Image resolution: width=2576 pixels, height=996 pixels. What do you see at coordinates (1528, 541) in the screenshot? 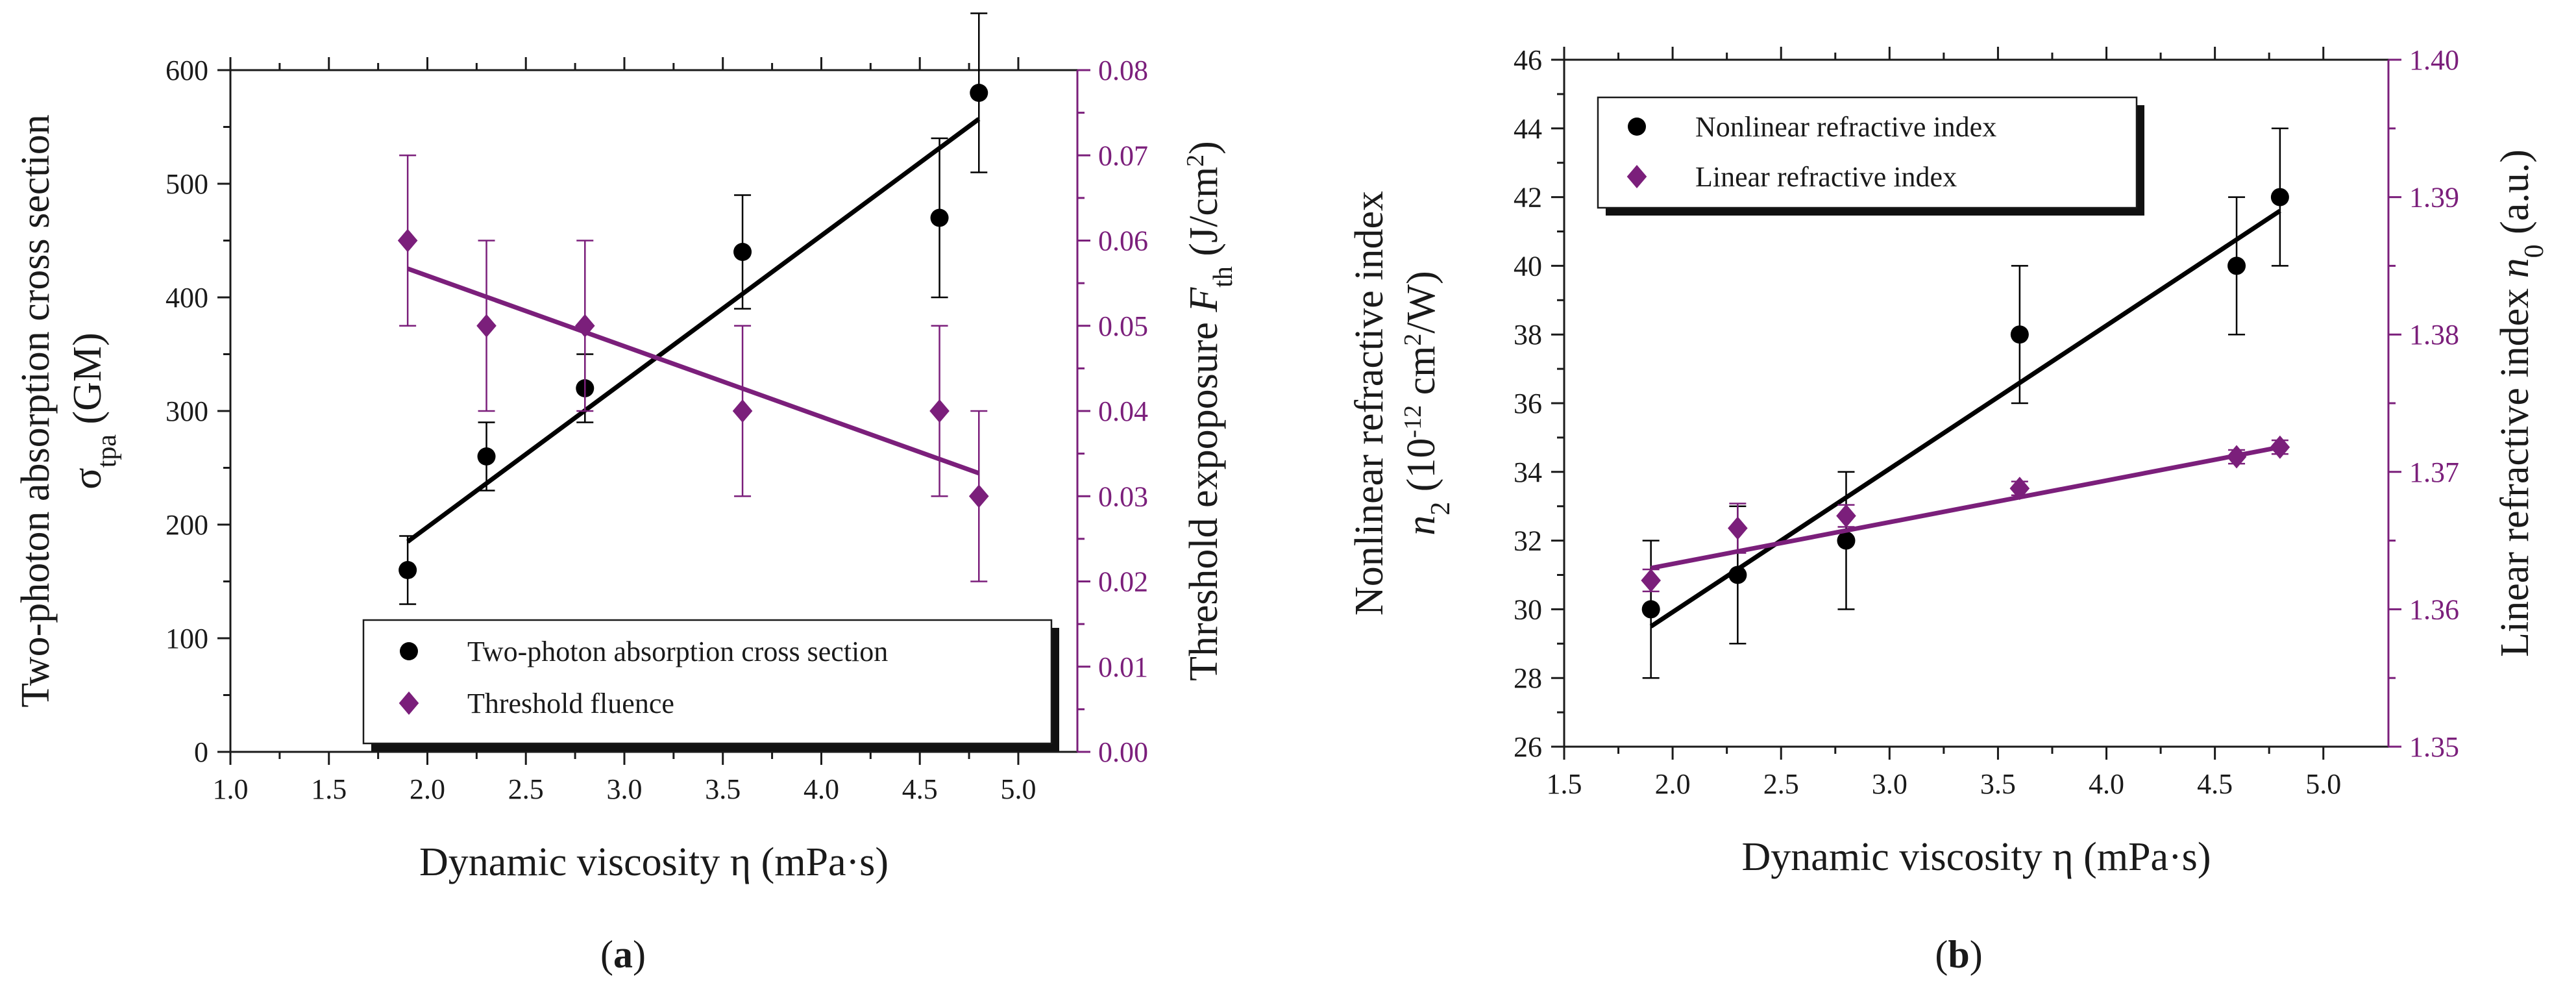
I see `y-left-tick-label: 32` at bounding box center [1528, 541].